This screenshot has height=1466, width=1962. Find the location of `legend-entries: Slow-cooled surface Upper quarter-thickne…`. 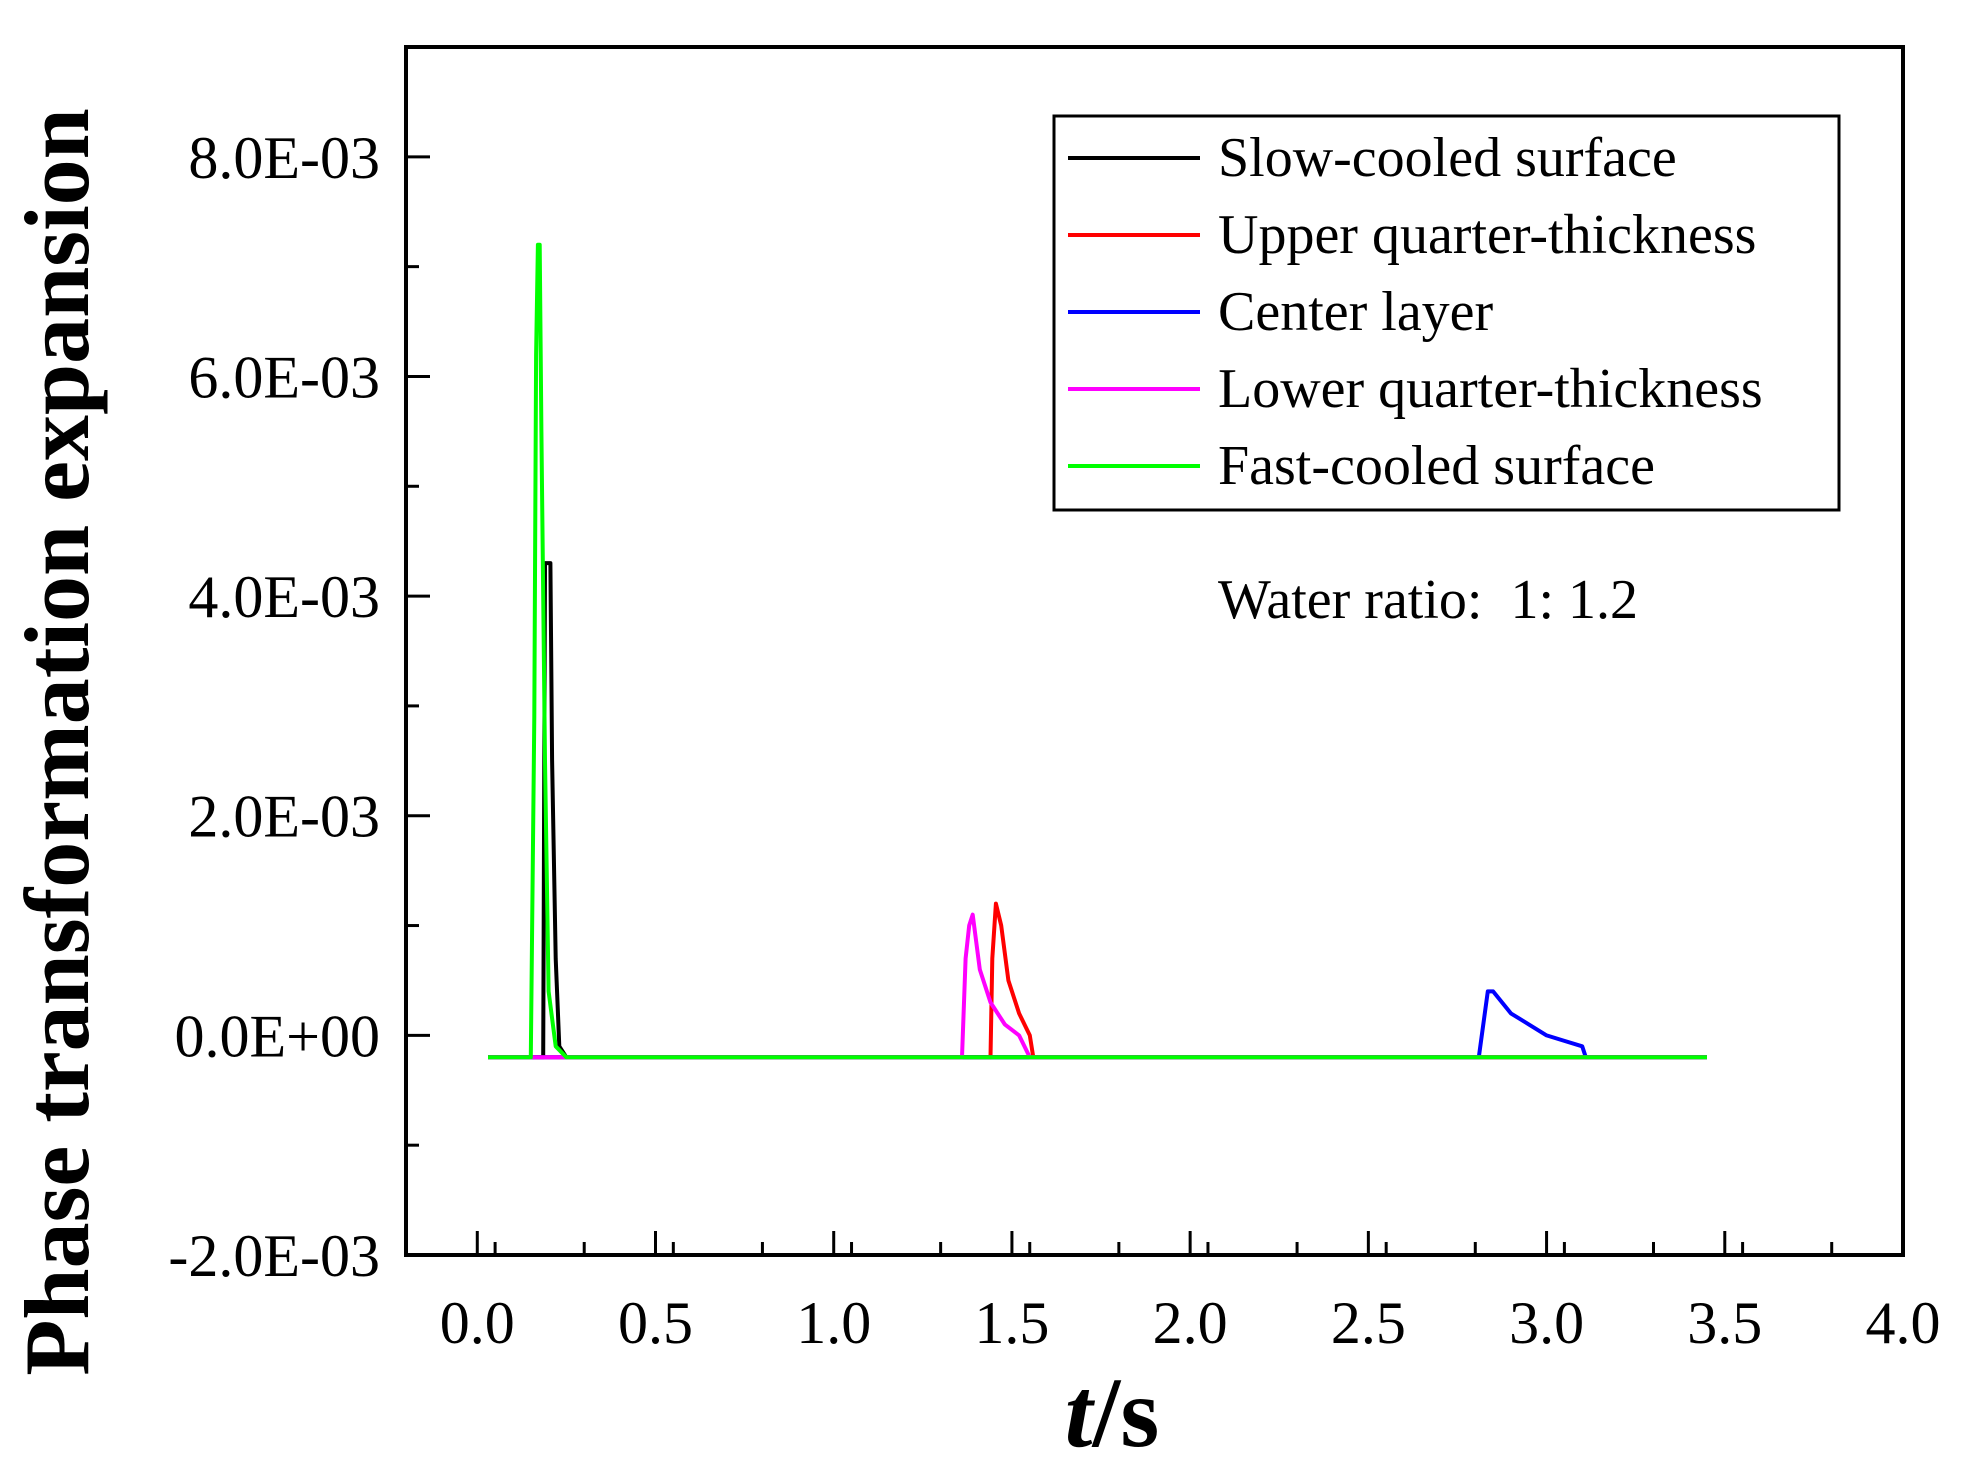

legend-entries: Slow-cooled surface Upper quarter-thickne… is located at coordinates (1415, 312).